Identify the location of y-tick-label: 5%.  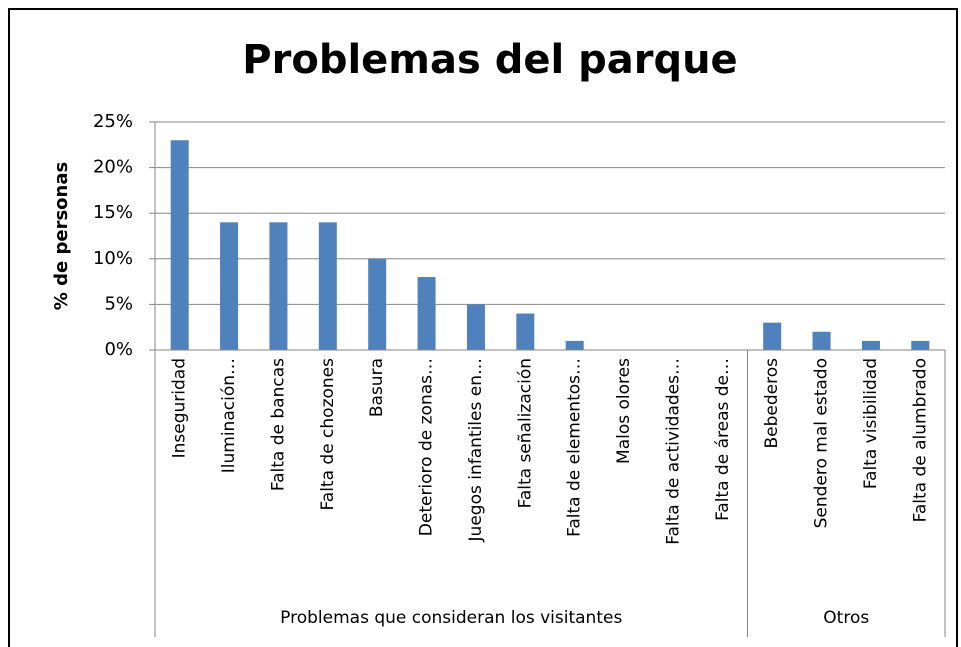
(118, 303).